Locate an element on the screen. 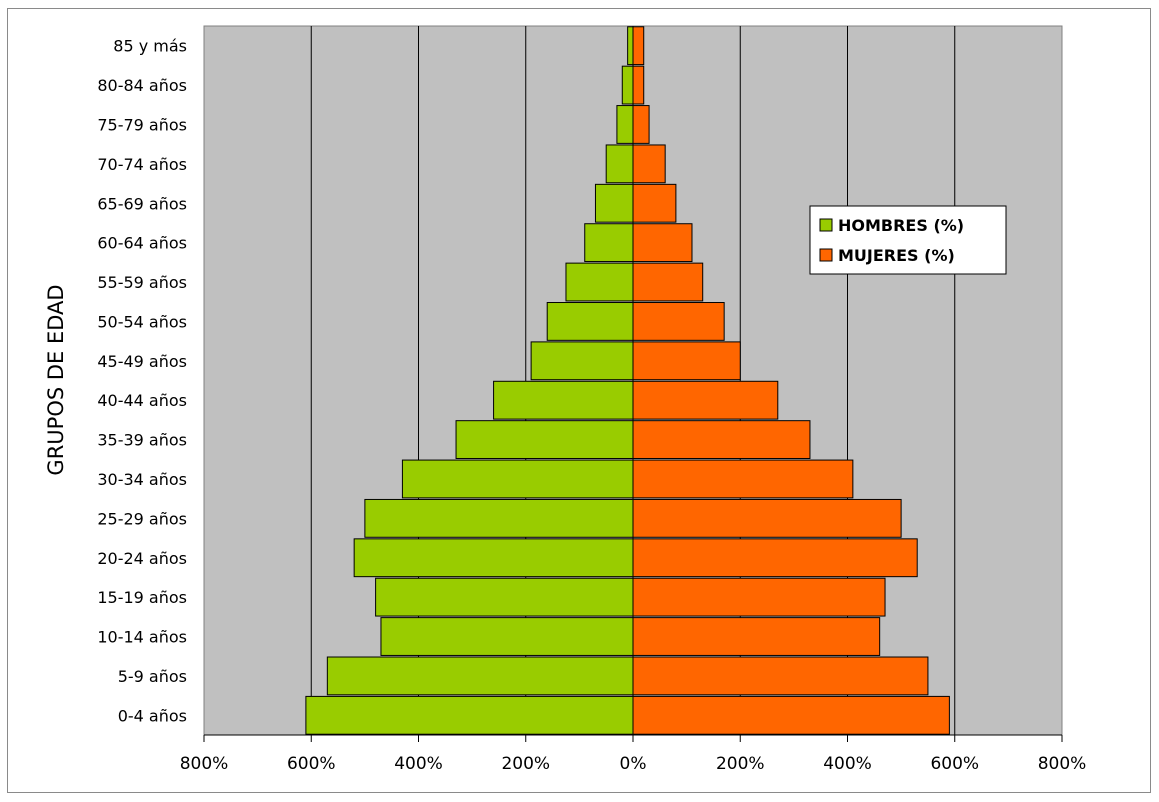 The height and width of the screenshot is (802, 1159). y-category-label: 30-34 años is located at coordinates (142, 479).